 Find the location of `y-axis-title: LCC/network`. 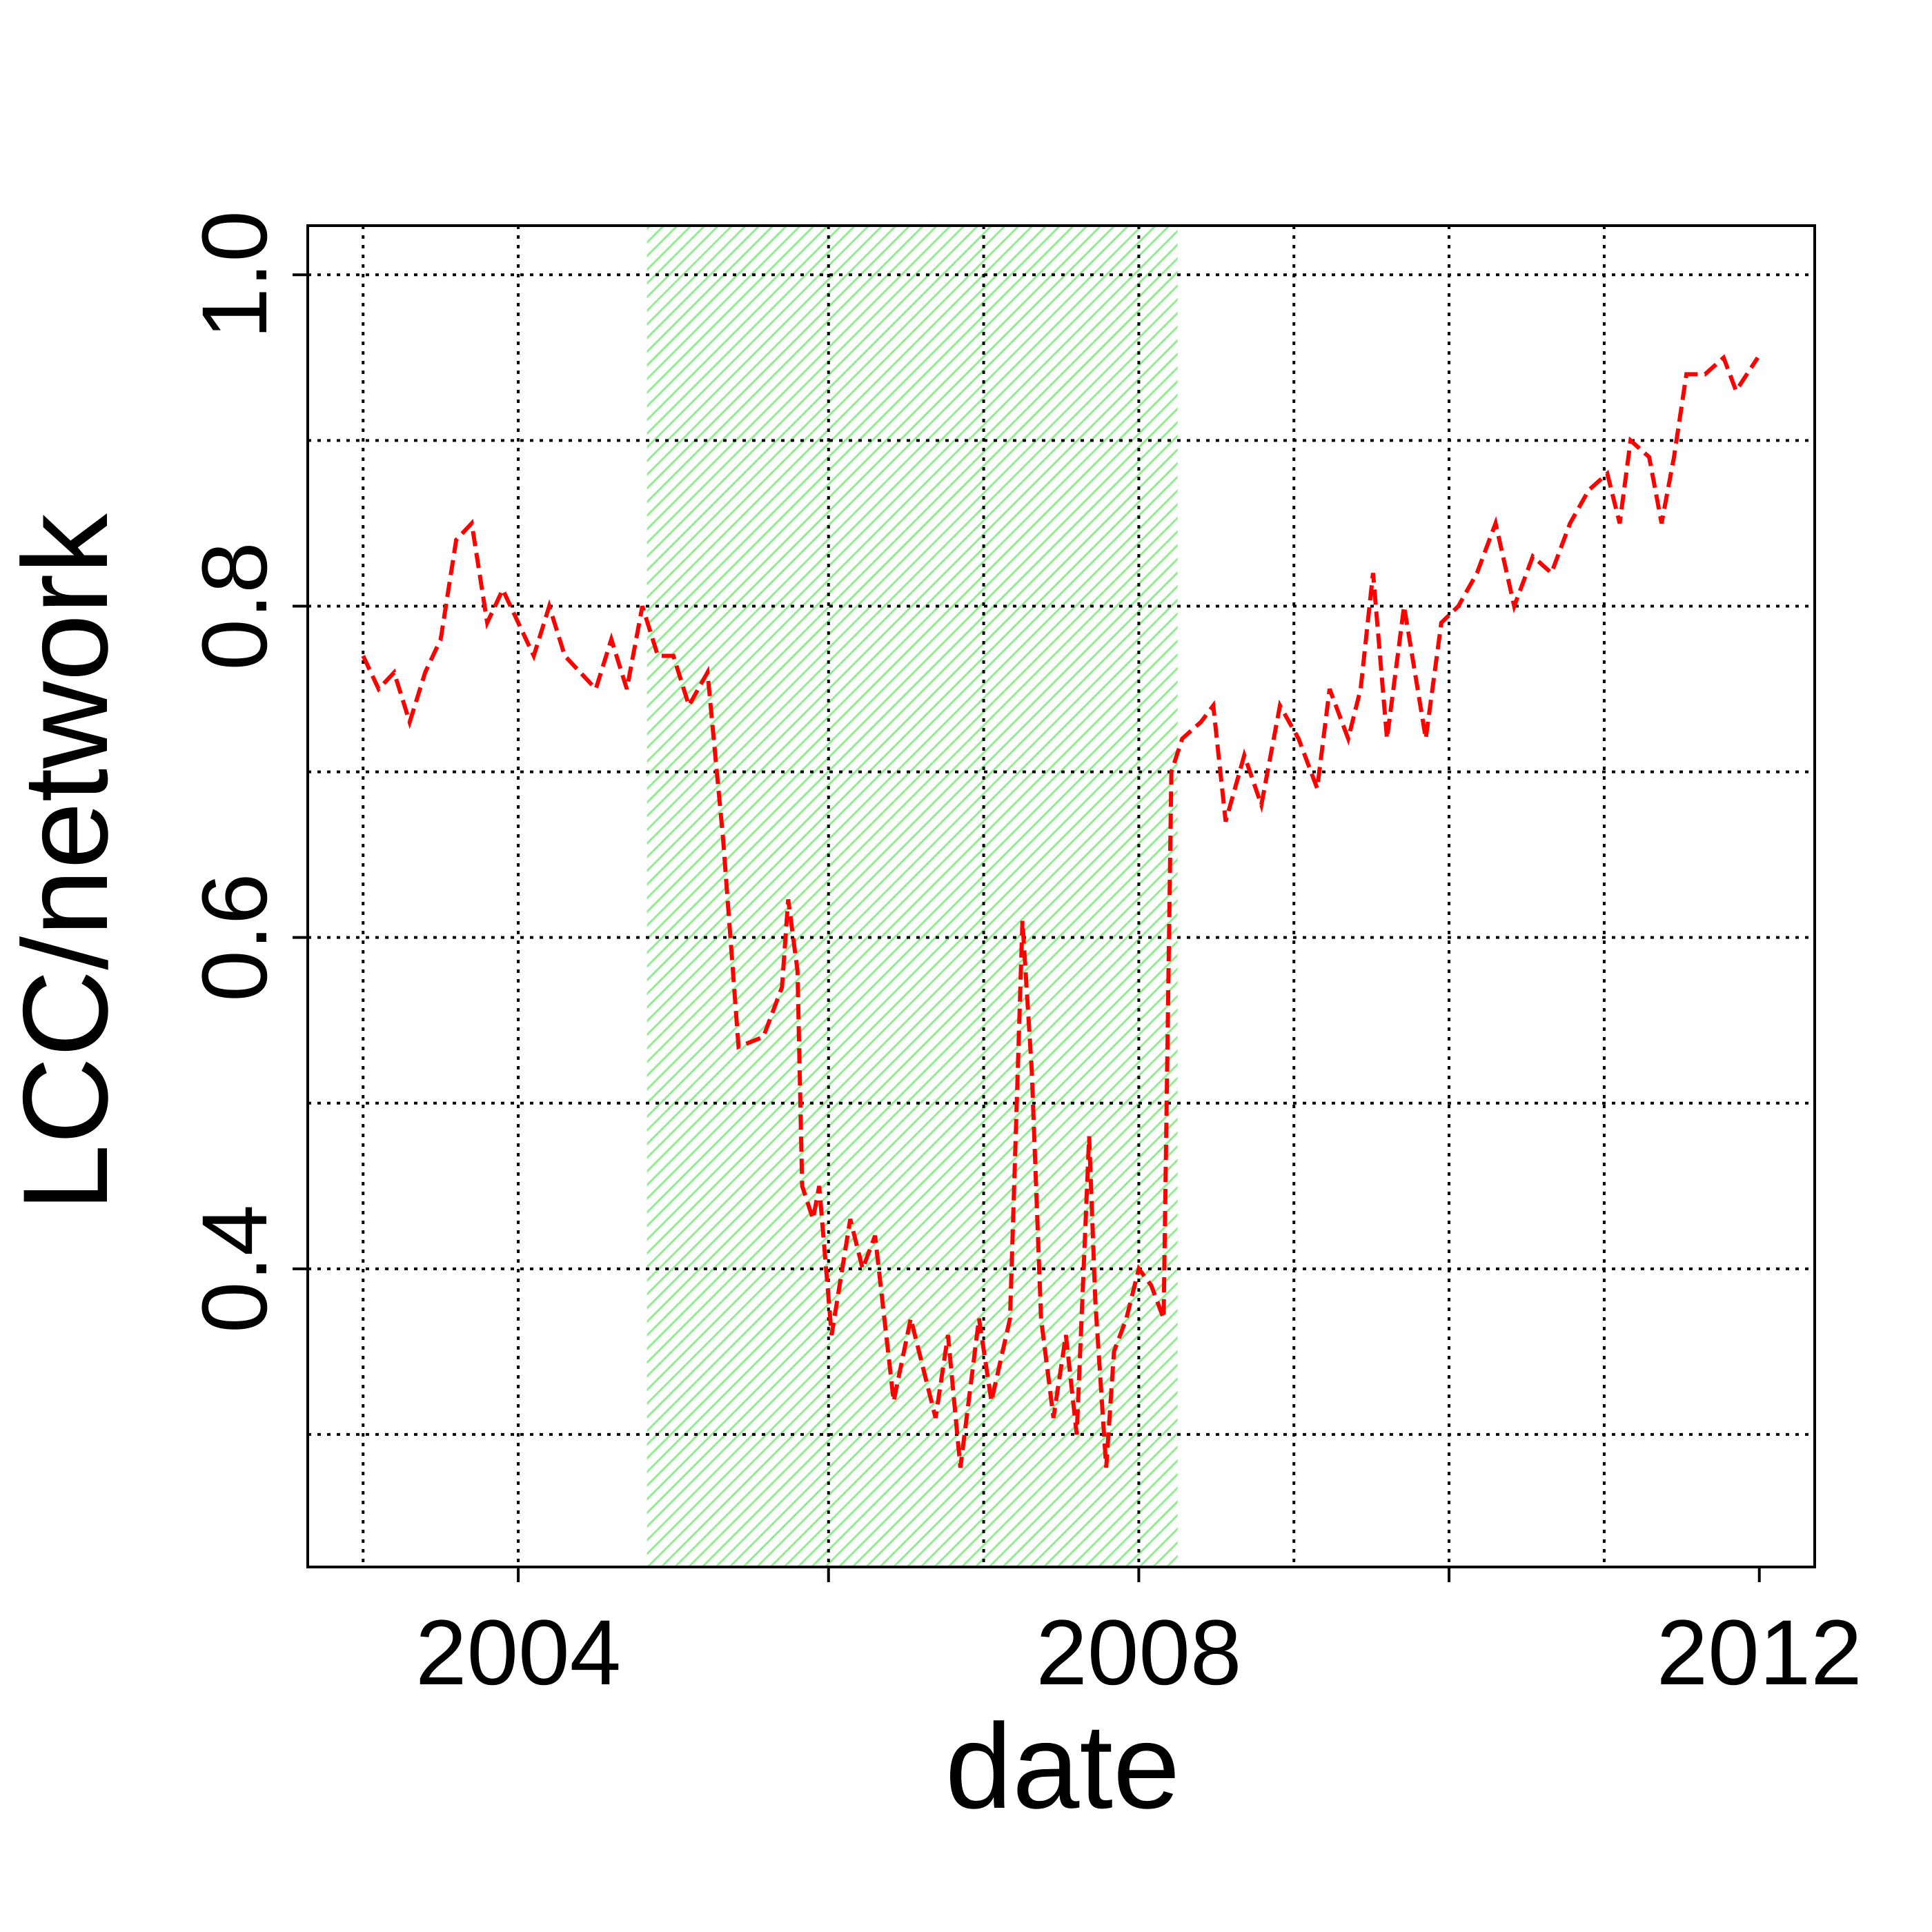

y-axis-title: LCC/network is located at coordinates (66, 862).